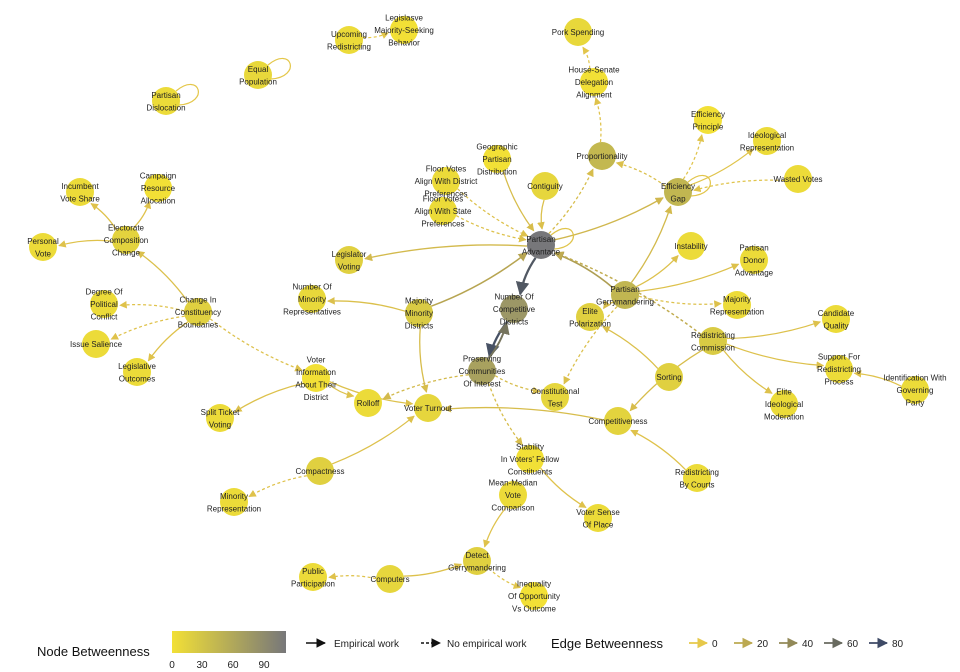 This screenshot has width=960, height=672. I want to click on node-label: Elite, so click(784, 392).